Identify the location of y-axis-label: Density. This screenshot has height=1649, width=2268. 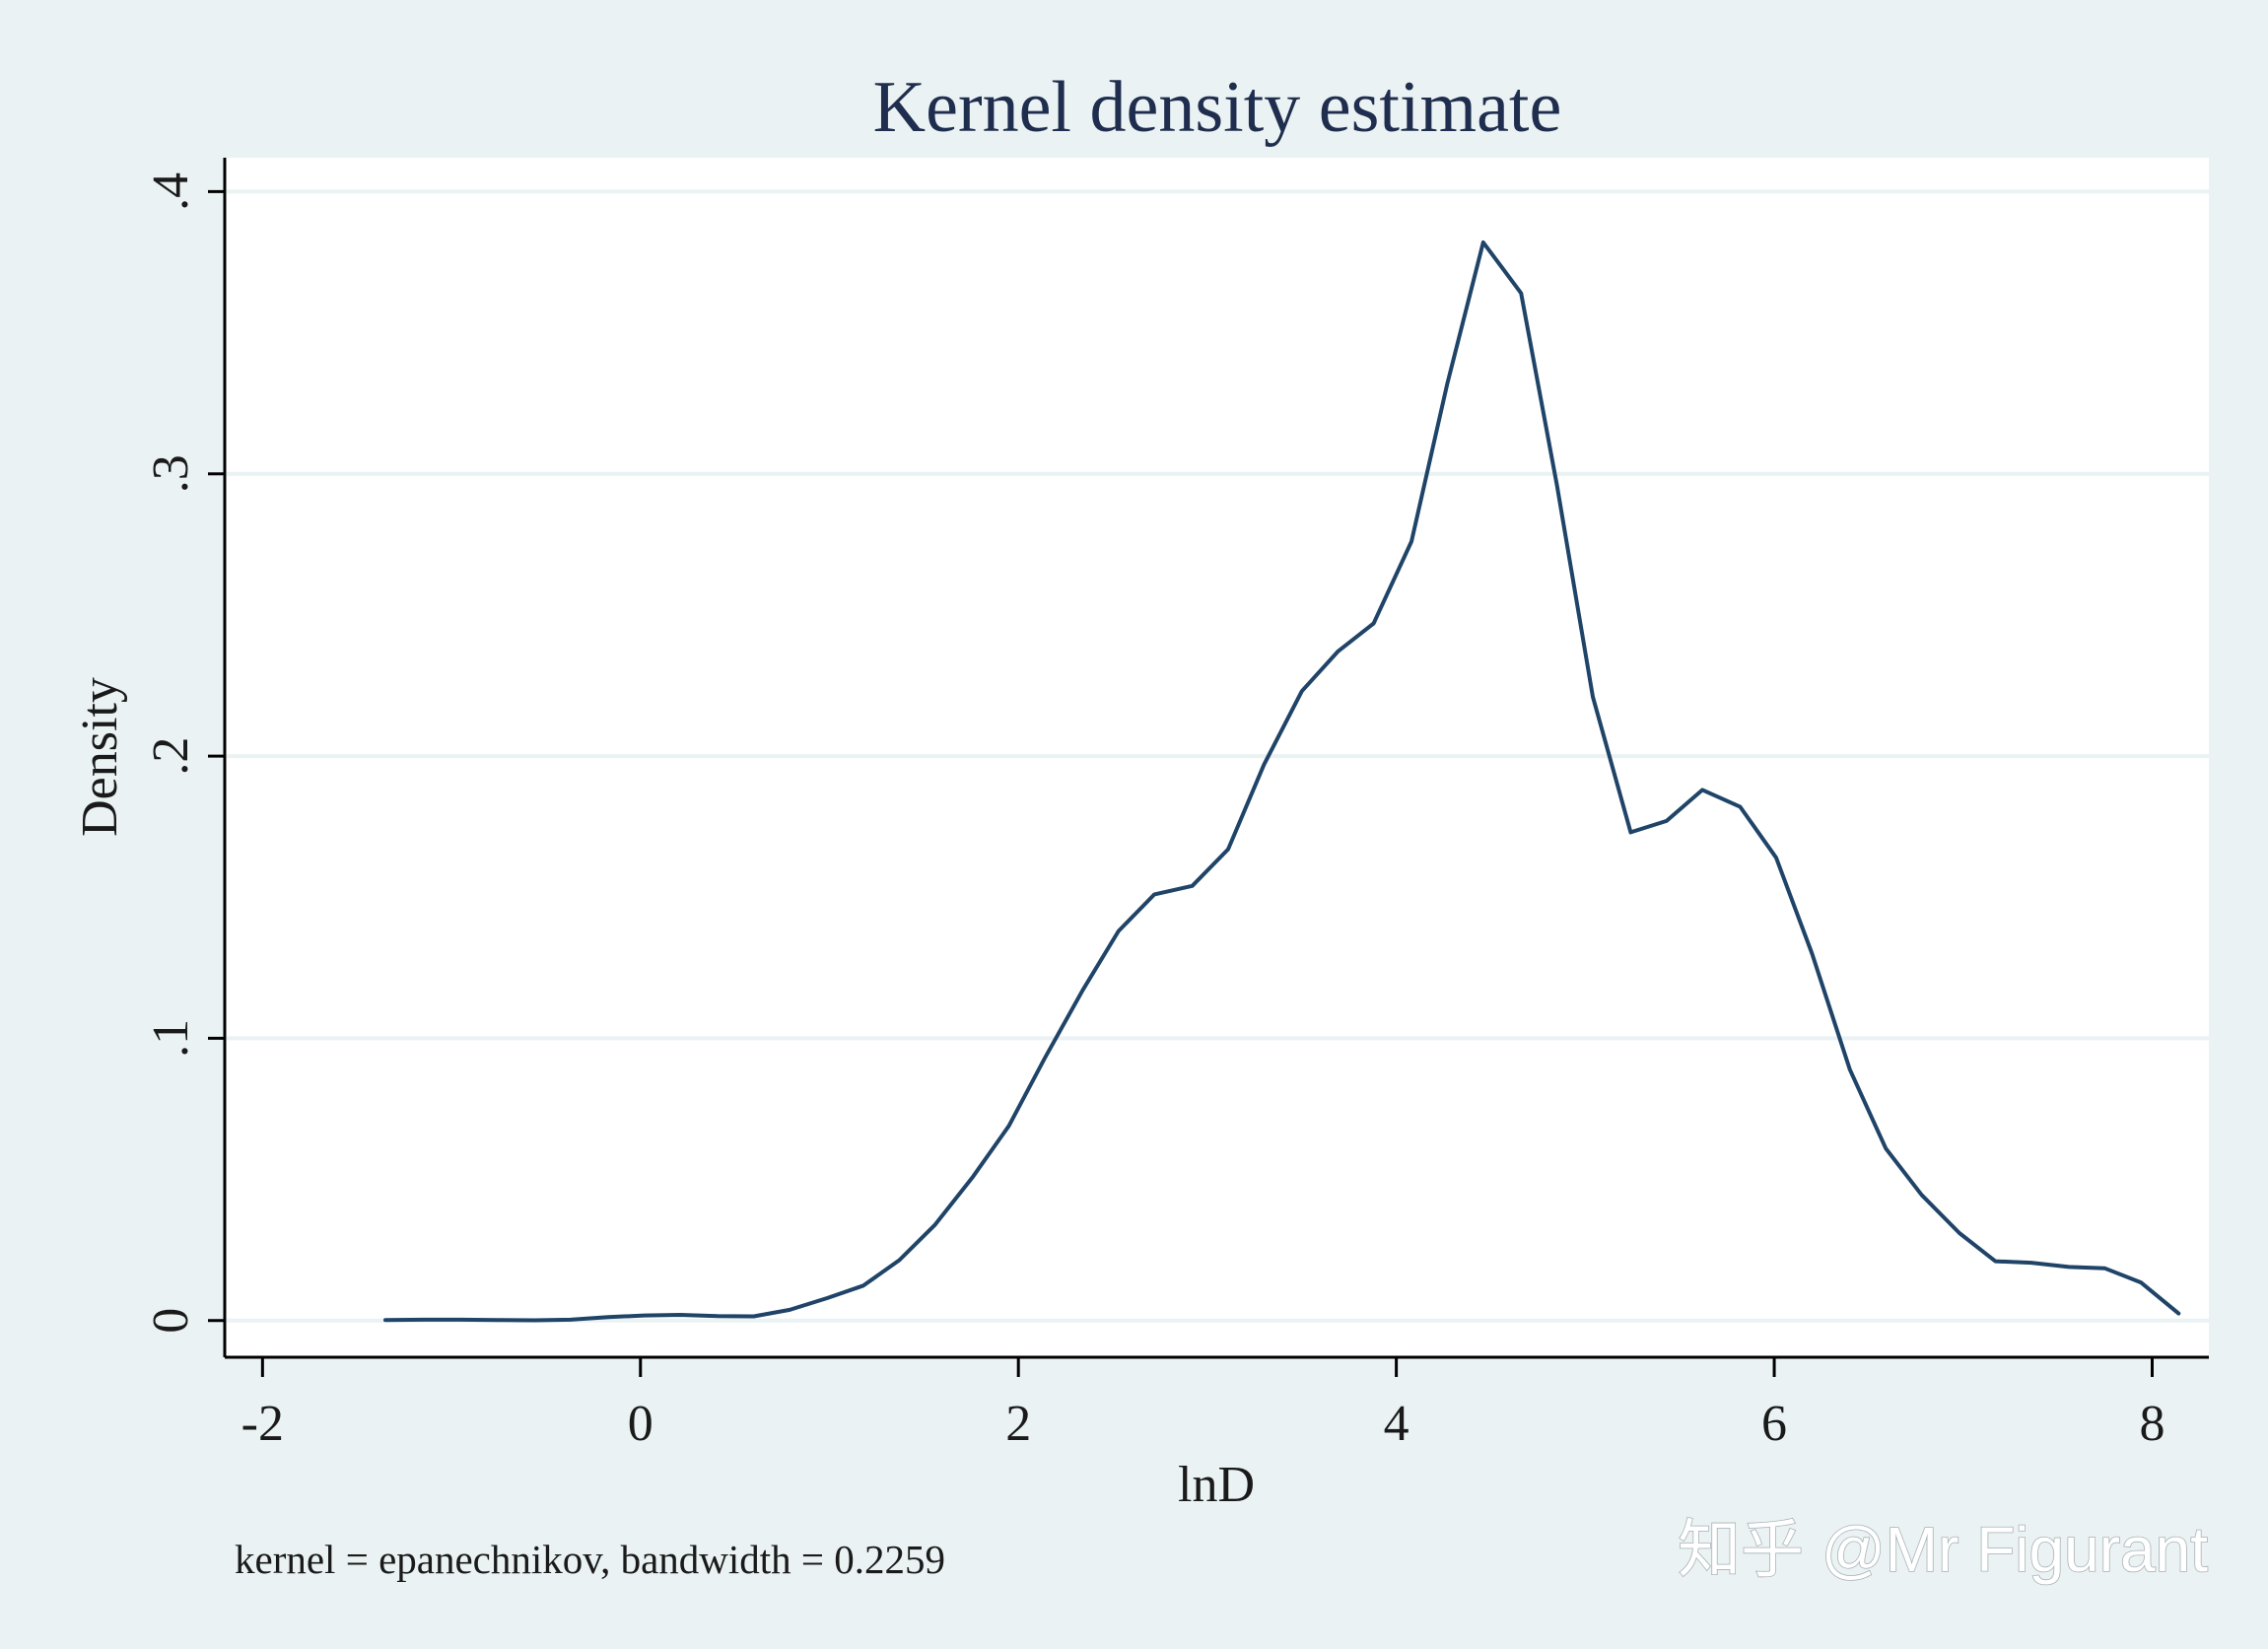
(100, 757).